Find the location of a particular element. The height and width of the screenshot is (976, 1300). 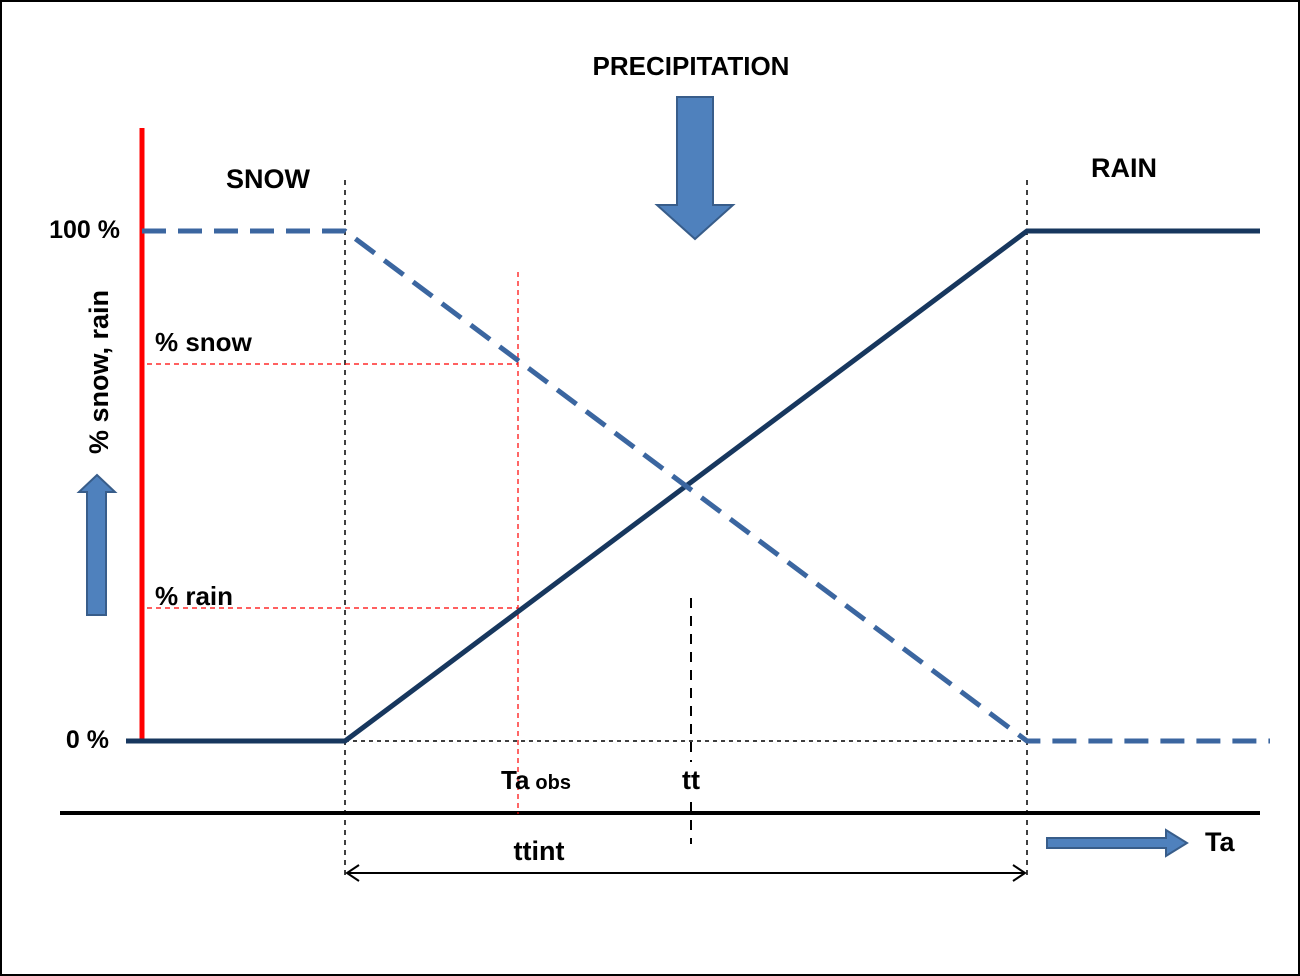

tt-label: tt is located at coordinates (691, 780).